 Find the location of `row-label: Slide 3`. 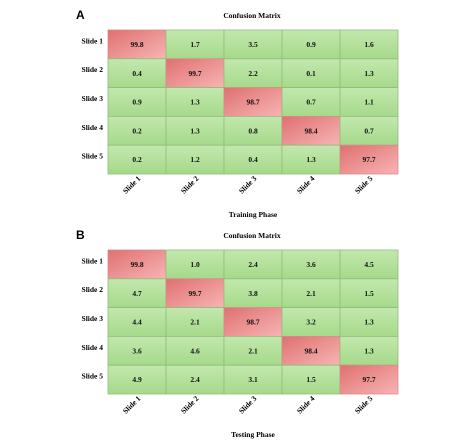

row-label: Slide 3 is located at coordinates (93, 318).